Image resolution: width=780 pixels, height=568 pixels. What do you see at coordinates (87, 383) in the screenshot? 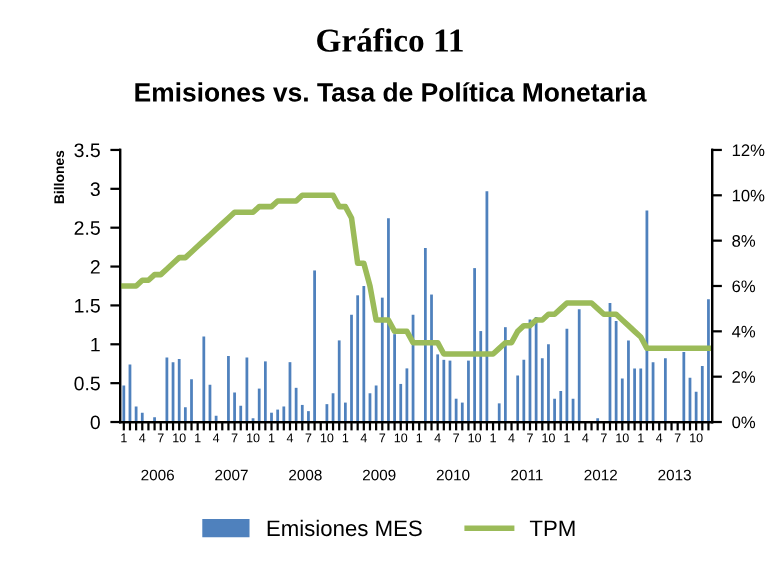
I see `y-tick-label: 0.5` at bounding box center [87, 383].